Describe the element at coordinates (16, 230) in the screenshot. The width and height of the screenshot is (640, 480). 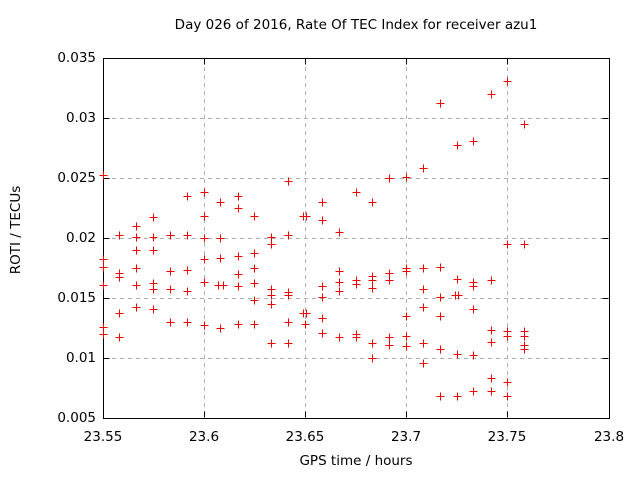
I see `y-axis-label: ROTI / TECUs` at that location.